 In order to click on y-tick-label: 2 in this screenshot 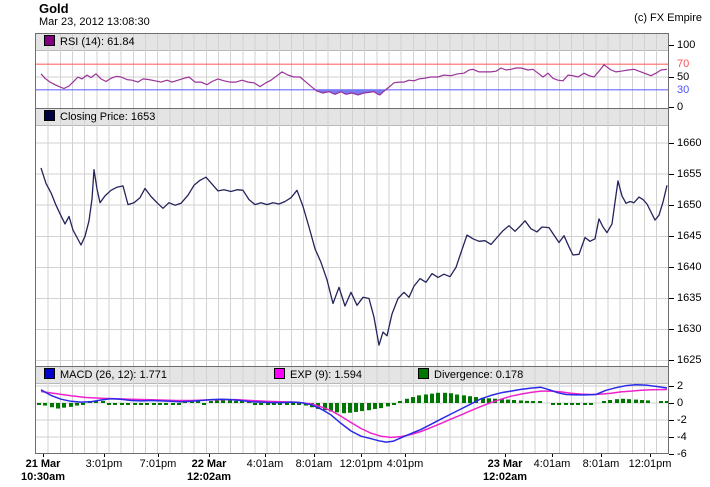, I will do `click(680, 386)`.